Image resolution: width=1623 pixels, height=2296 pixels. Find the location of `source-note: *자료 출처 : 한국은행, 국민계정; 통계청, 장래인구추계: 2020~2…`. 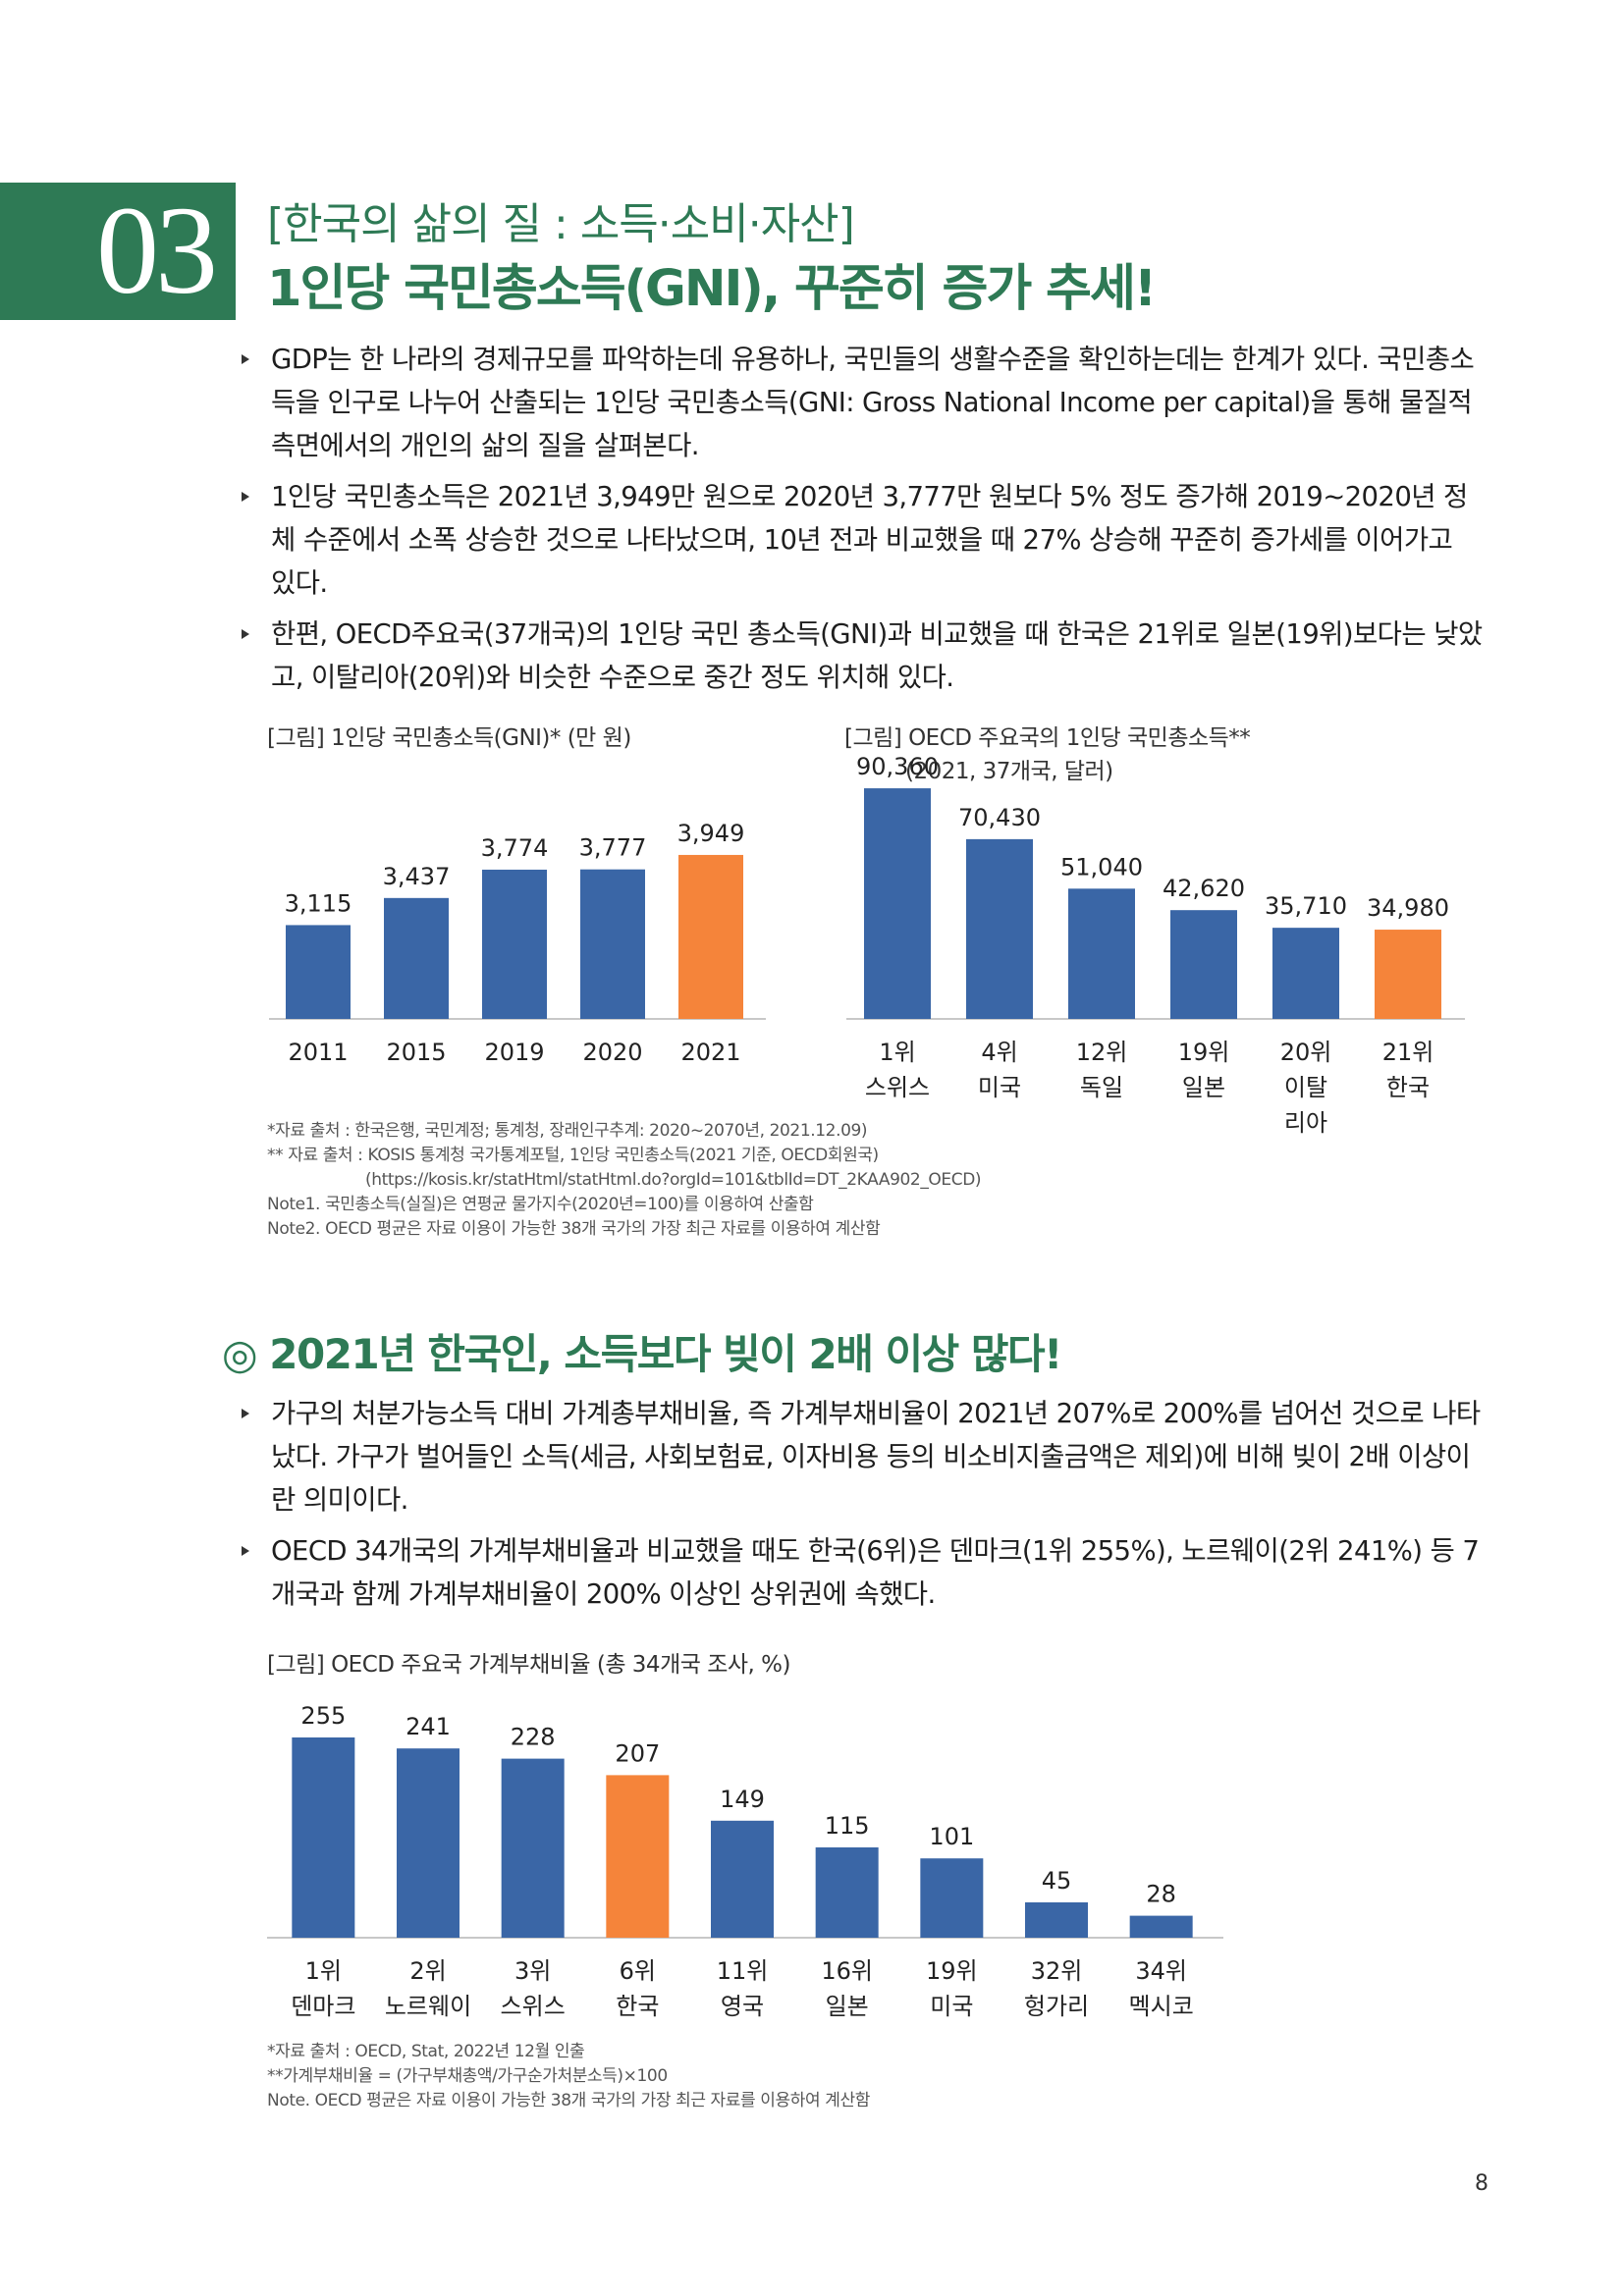

source-note: *자료 출처 : 한국은행, 국민계정; 통계청, 장래인구추계: 2020~2… is located at coordinates (568, 1131).